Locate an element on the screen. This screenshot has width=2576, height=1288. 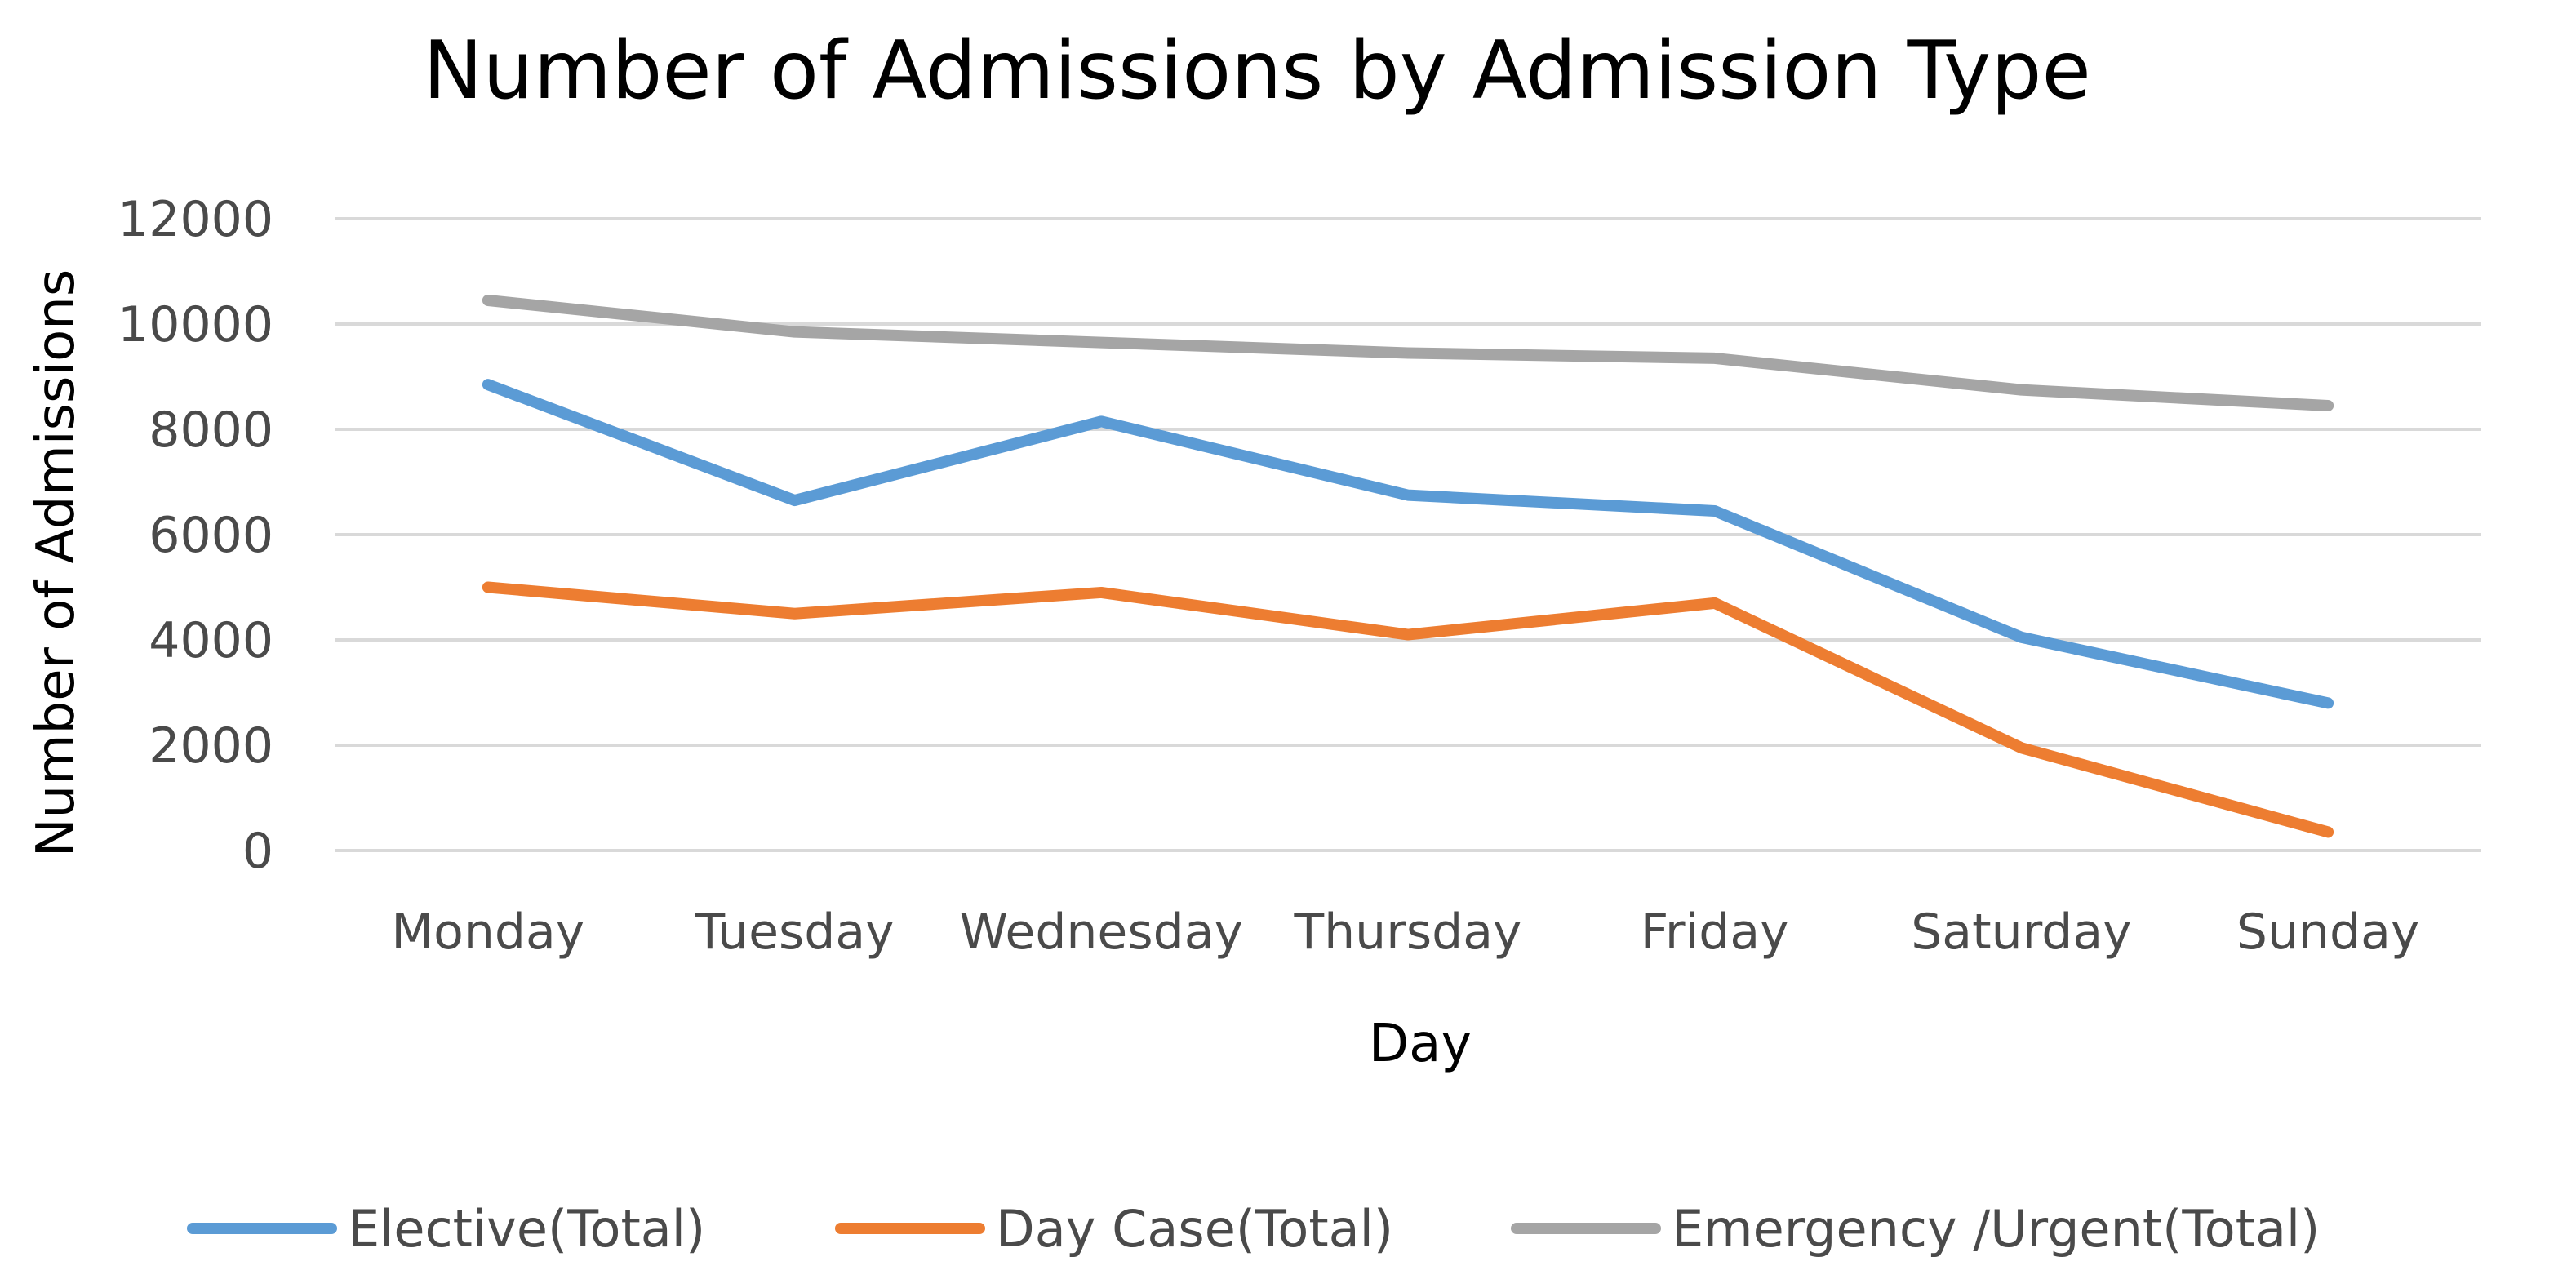
x-tick-label: Monday is located at coordinates (487, 932).